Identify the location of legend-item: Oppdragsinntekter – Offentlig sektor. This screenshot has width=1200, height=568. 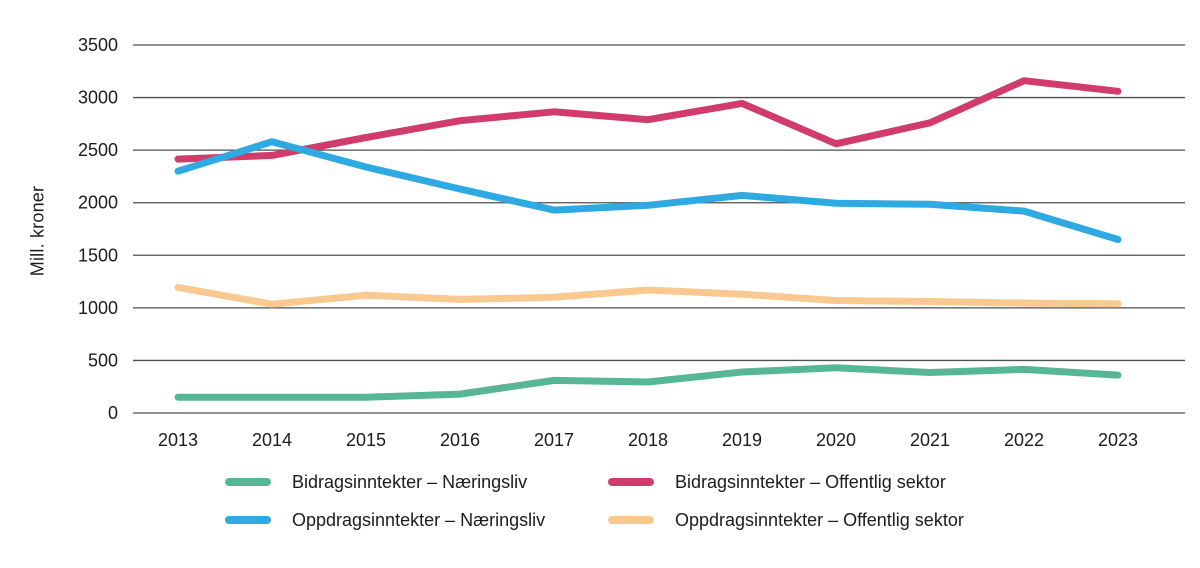
(786, 520).